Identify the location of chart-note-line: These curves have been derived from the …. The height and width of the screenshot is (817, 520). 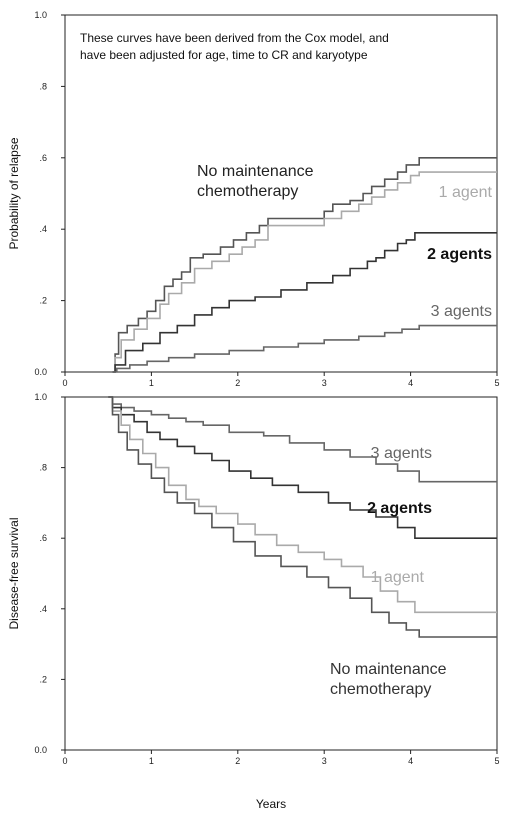
(234, 38).